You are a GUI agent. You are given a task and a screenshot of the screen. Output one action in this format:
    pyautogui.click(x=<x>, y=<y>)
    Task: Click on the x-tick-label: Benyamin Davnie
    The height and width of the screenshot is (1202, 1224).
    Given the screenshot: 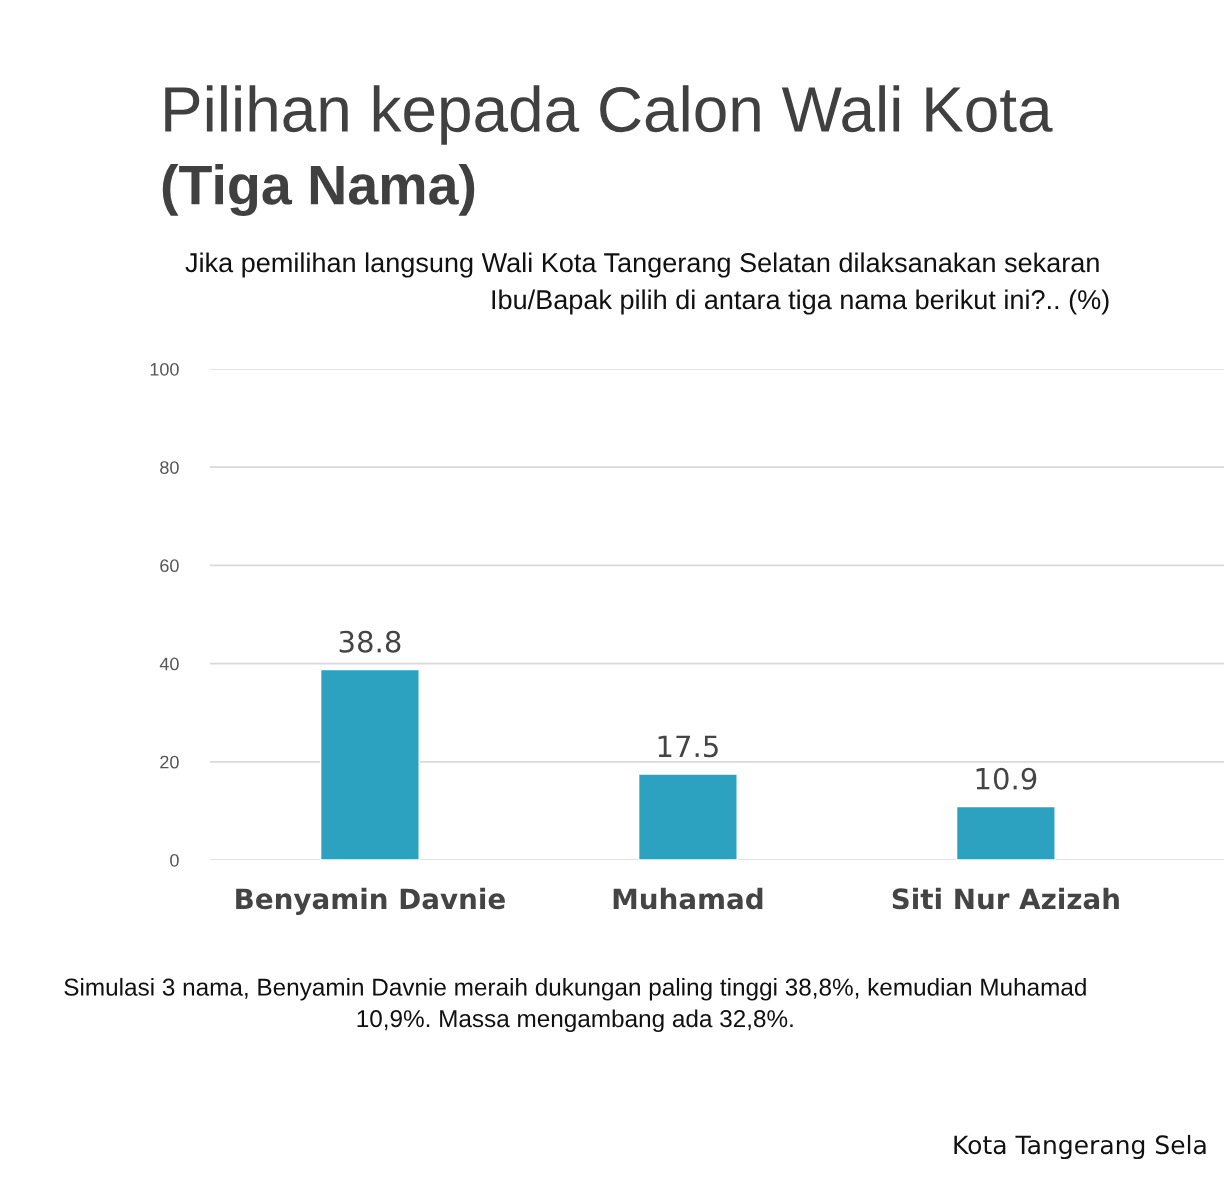 What is the action you would take?
    pyautogui.click(x=370, y=901)
    